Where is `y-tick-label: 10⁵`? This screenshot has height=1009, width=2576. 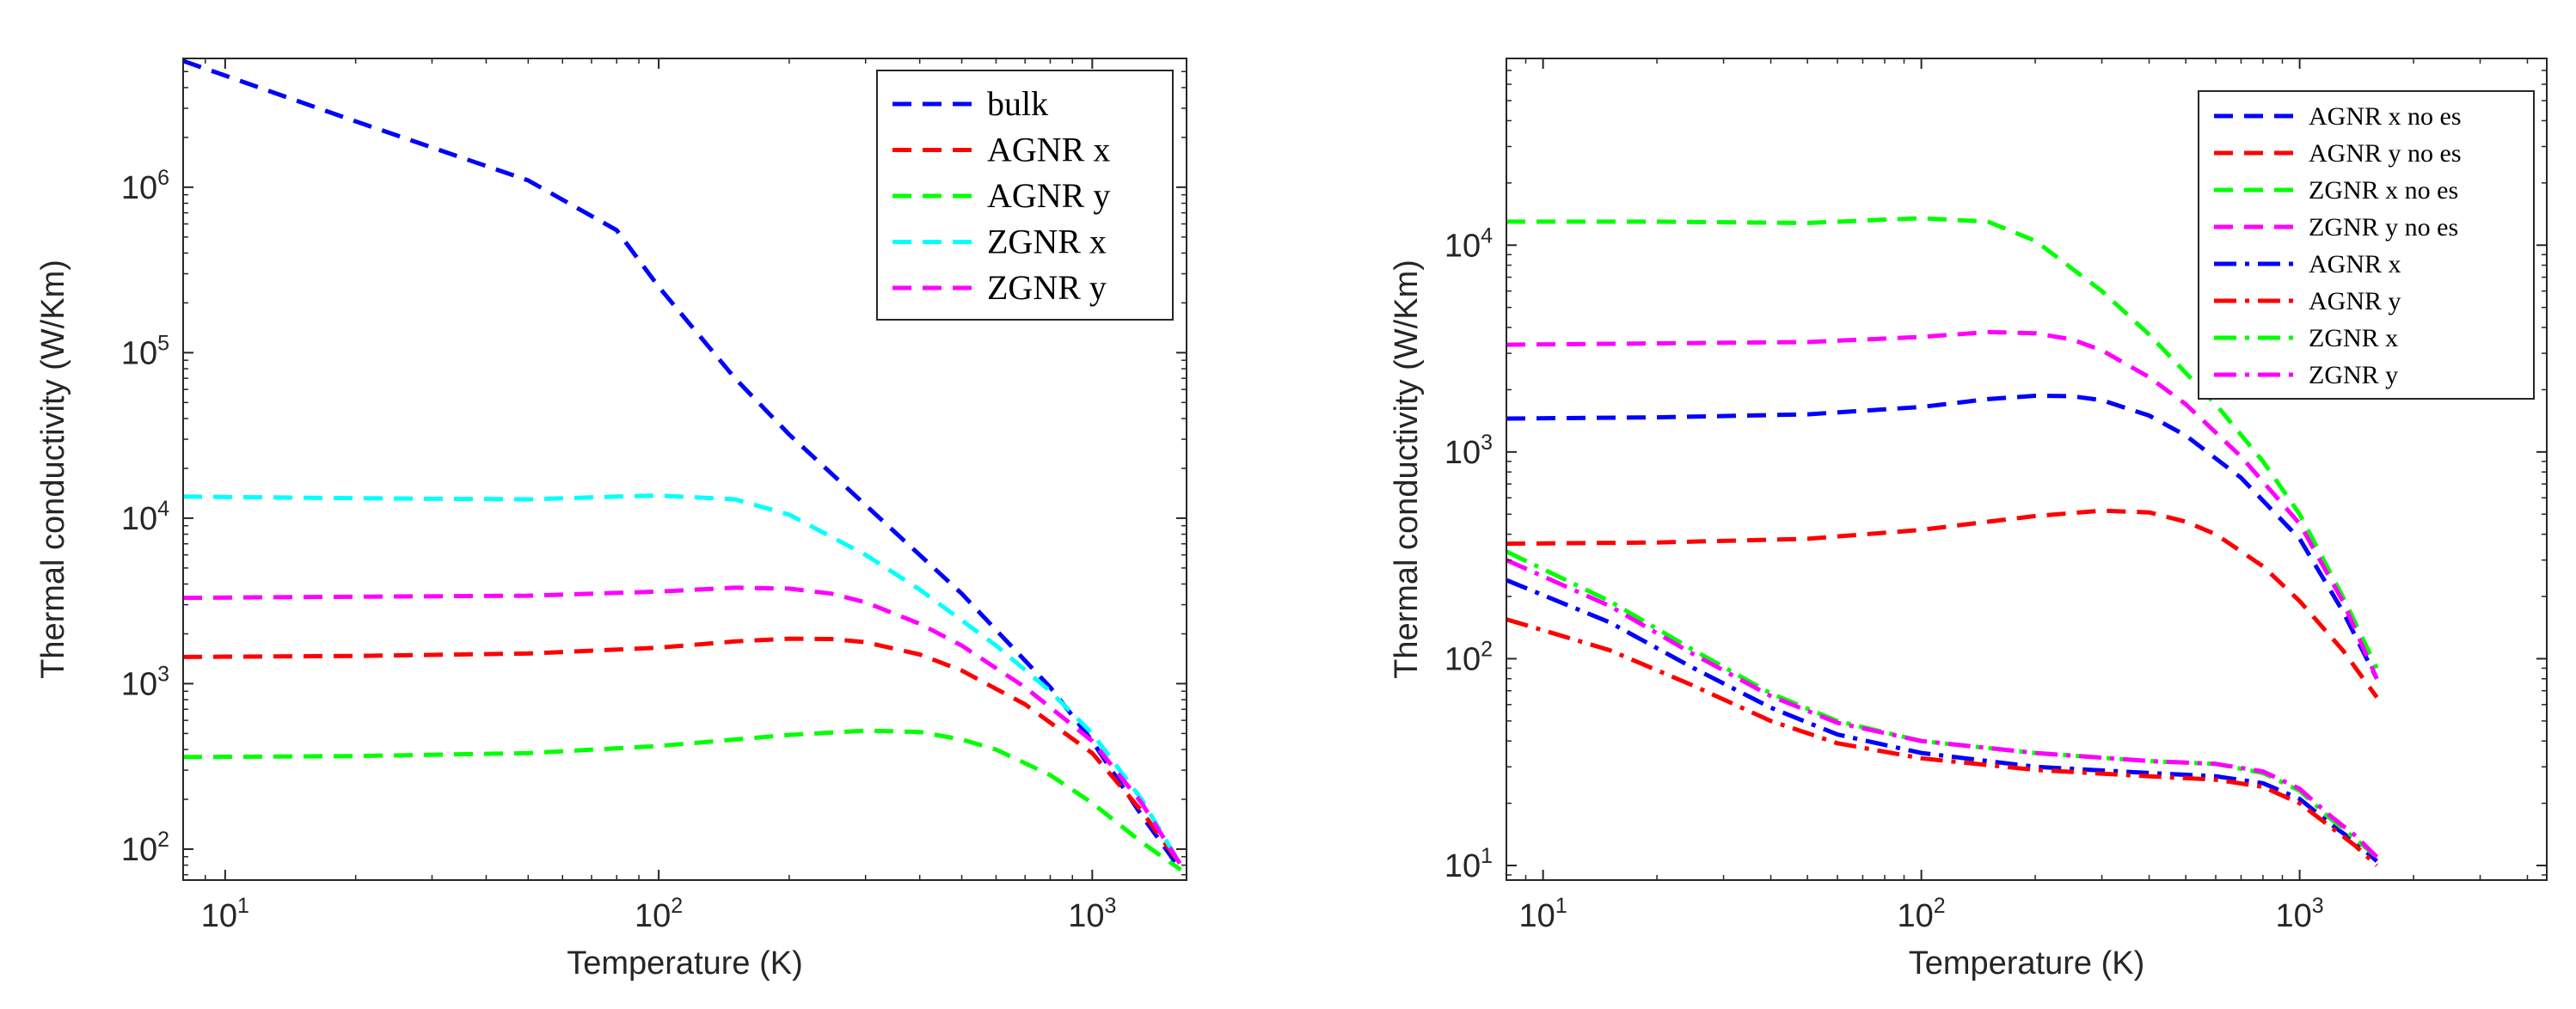
y-tick-label: 10⁵ is located at coordinates (145, 351).